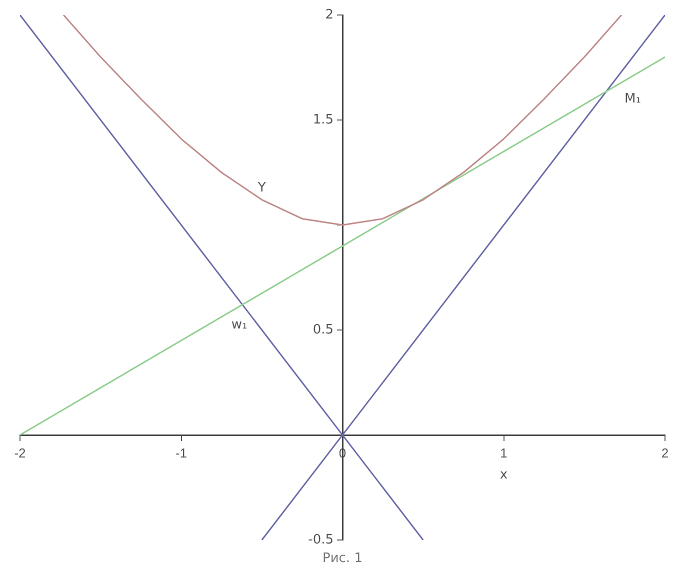 The height and width of the screenshot is (579, 685). I want to click on annotation: w₁, so click(239, 324).